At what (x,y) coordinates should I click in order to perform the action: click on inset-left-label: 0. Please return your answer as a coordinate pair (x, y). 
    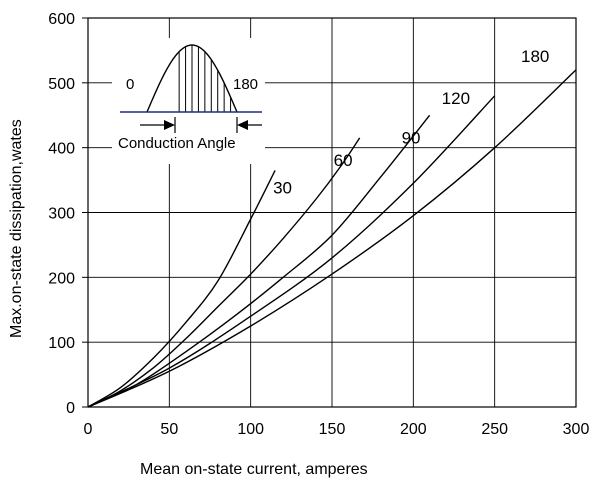
    Looking at the image, I should click on (130, 84).